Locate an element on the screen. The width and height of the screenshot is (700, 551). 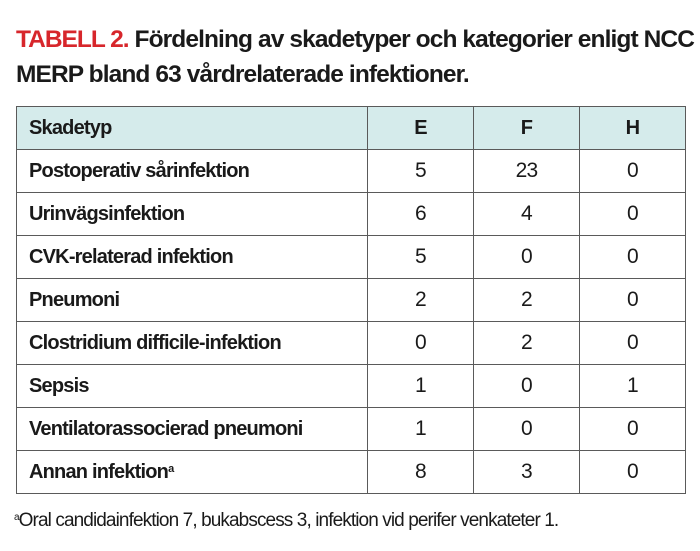
cell-skadetyp: Pneumoni is located at coordinates (192, 300).